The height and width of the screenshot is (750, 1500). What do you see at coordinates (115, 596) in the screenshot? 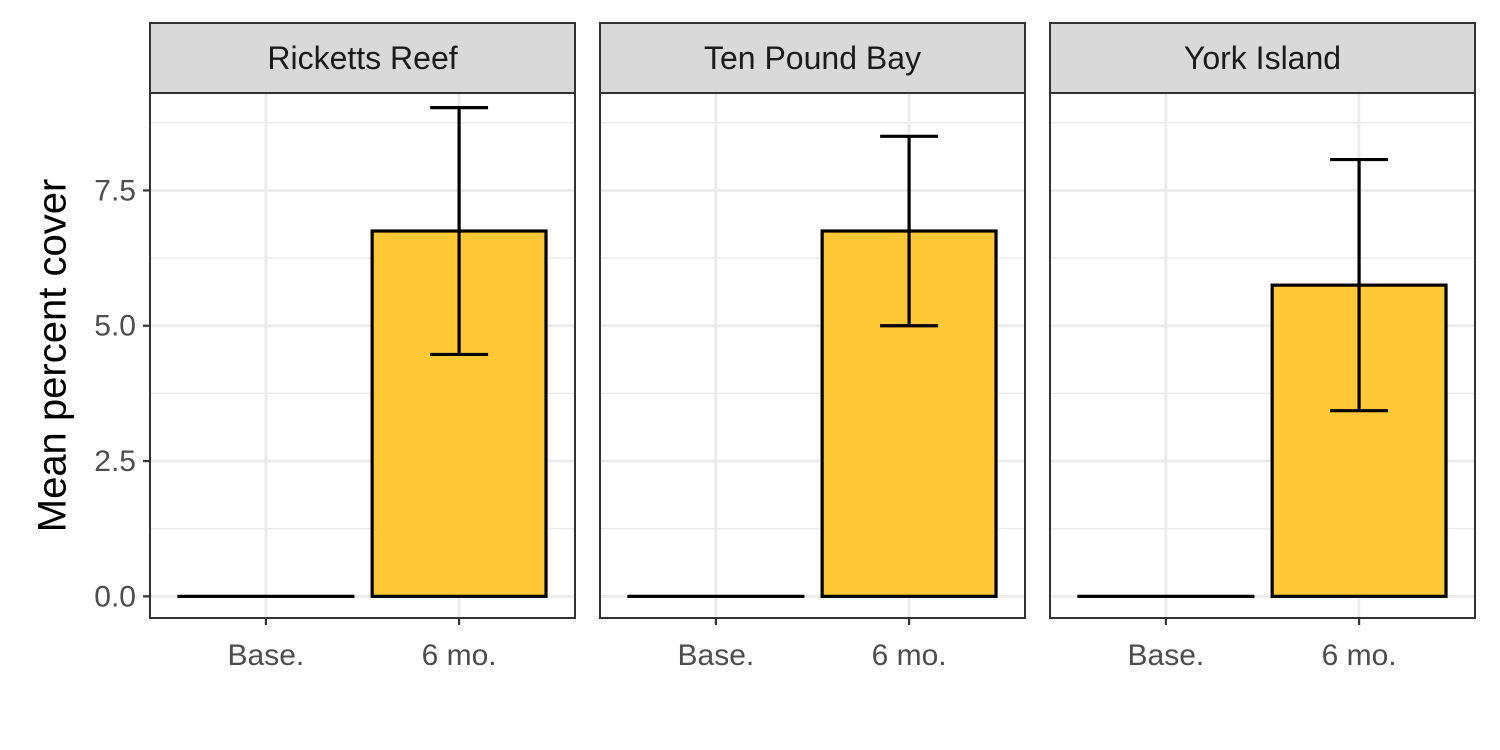
I see `y-tick-label: 0.0` at bounding box center [115, 596].